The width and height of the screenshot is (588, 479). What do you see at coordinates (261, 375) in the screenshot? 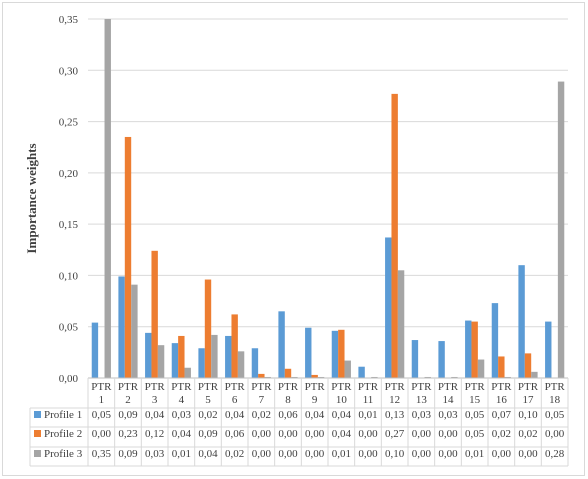
I see `bar-profile-2-ptr7` at bounding box center [261, 375].